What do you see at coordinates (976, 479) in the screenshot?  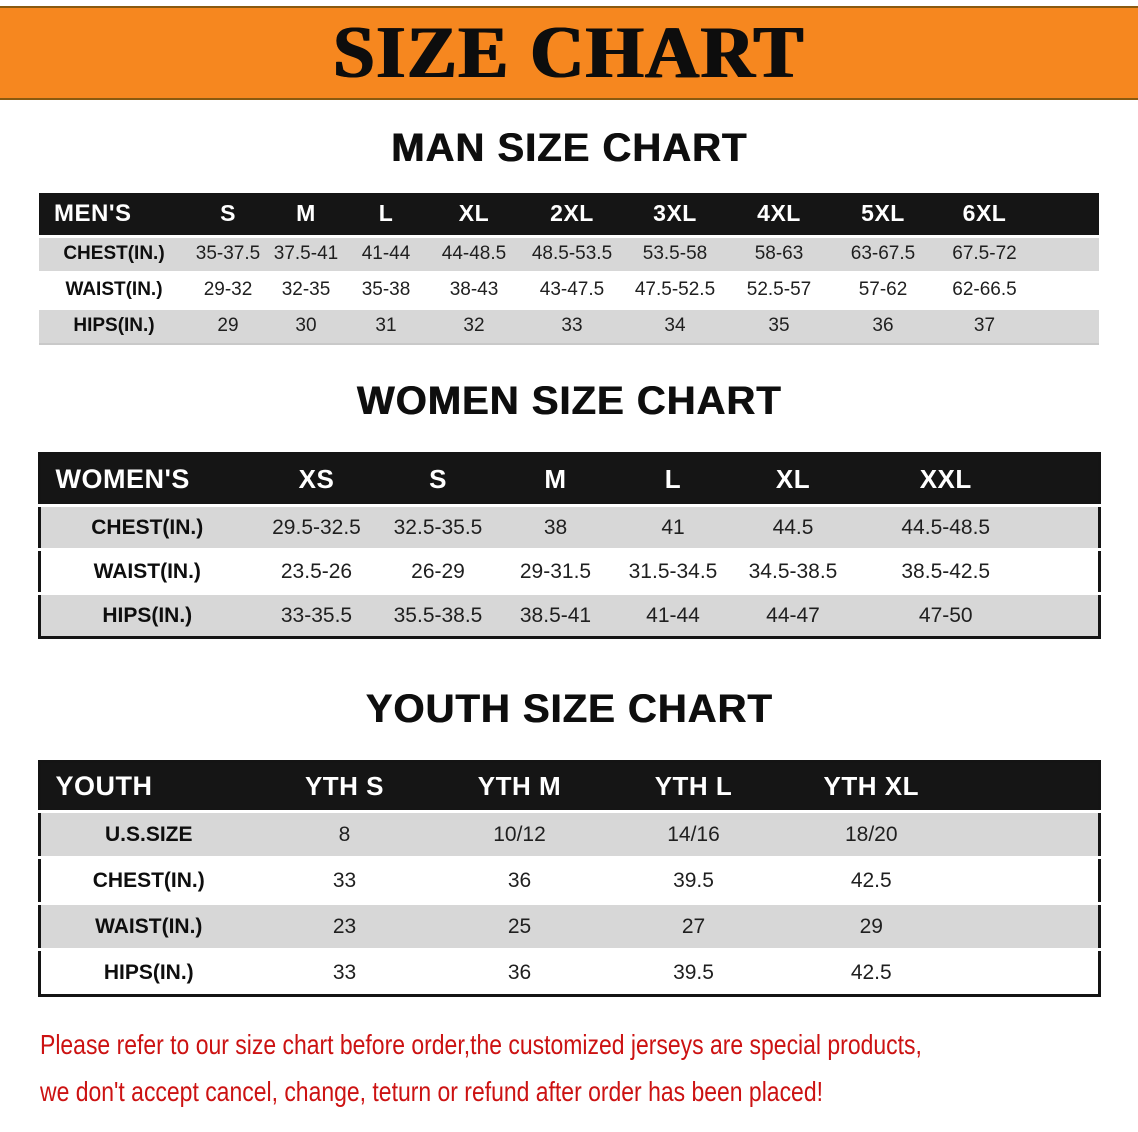 I see `size-header-cell: XXL` at bounding box center [976, 479].